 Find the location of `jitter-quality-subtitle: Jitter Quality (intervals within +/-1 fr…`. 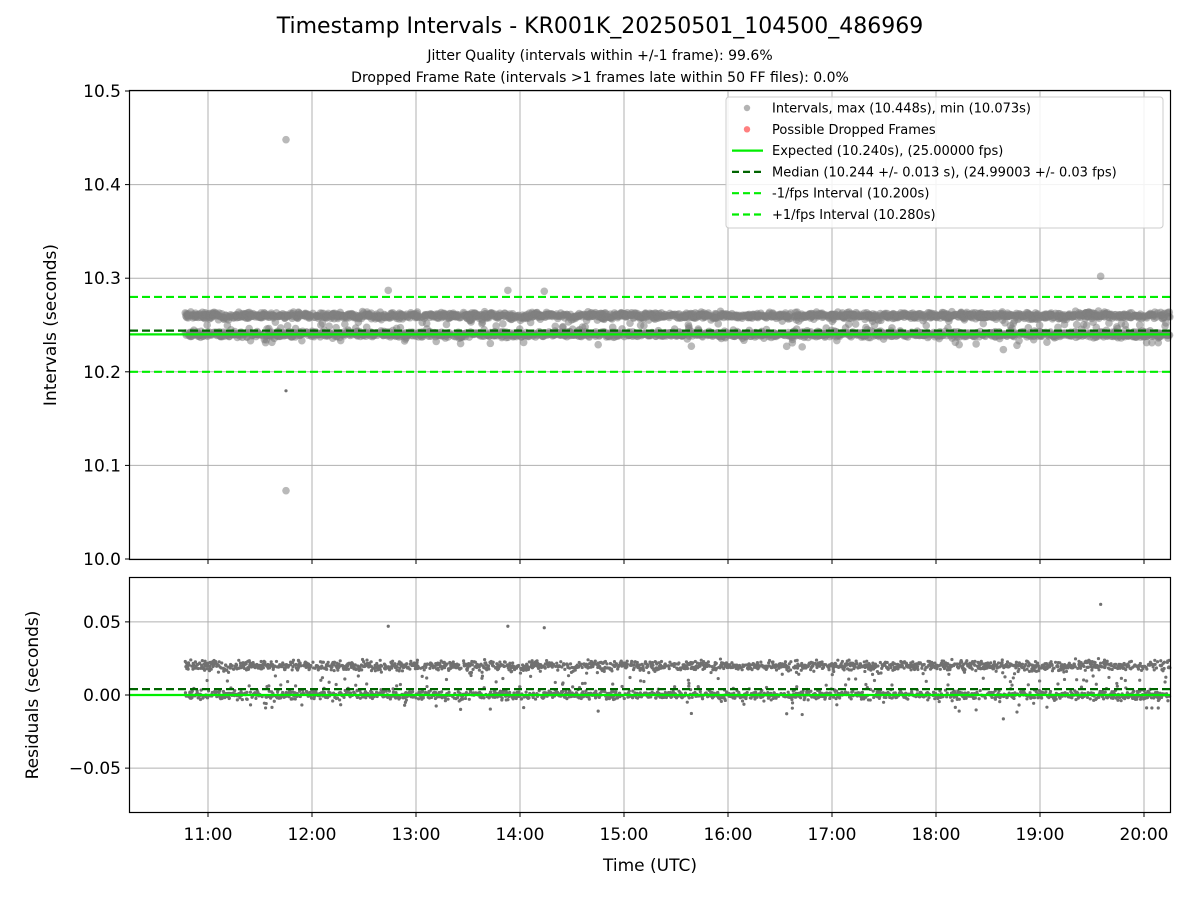

jitter-quality-subtitle: Jitter Quality (intervals within +/-1 fr… is located at coordinates (600, 56).